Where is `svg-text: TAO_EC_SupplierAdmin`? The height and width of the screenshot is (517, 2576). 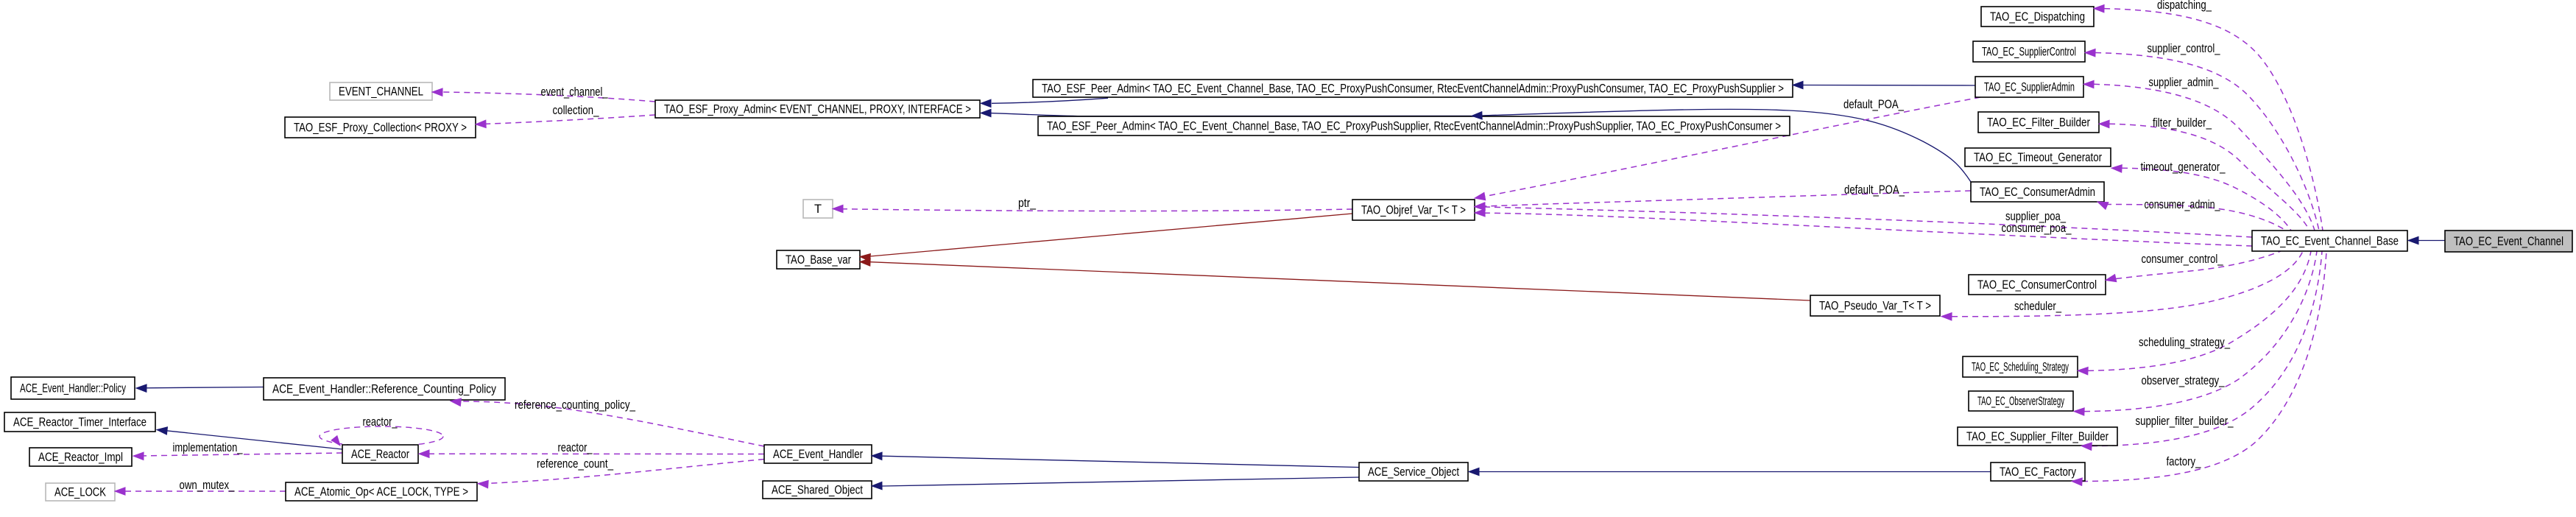
svg-text: TAO_EC_SupplierAdmin is located at coordinates (2029, 87).